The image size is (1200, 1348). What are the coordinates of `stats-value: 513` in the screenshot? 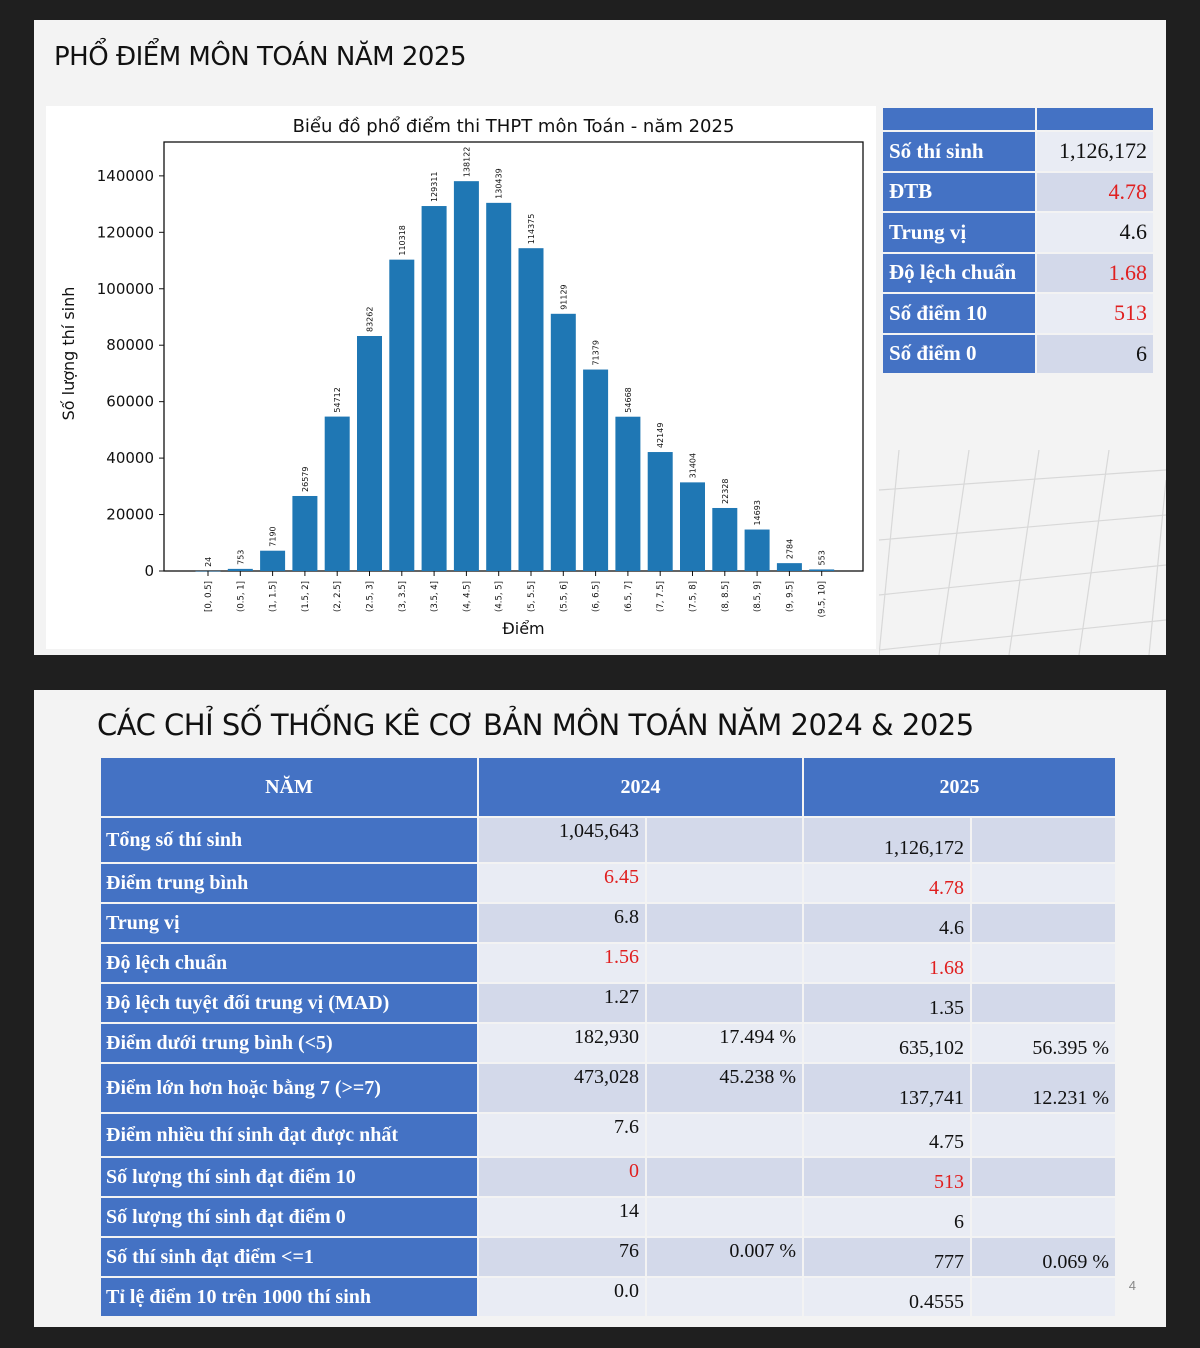 It's located at (1095, 313).